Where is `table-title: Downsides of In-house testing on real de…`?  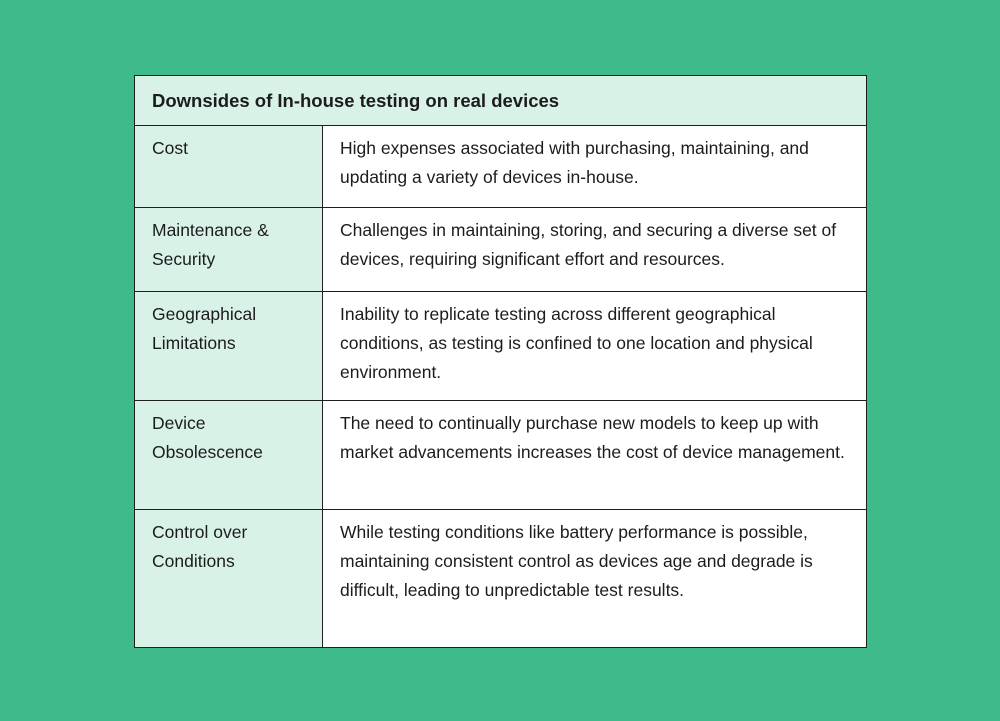 table-title: Downsides of In-house testing on real de… is located at coordinates (500, 100).